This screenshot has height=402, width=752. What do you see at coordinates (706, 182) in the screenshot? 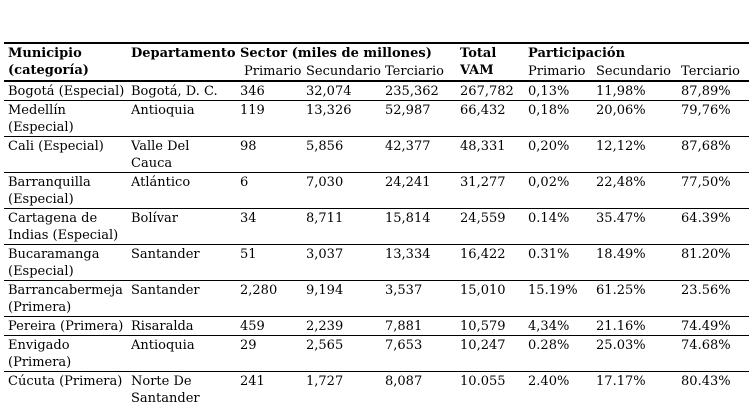
I see `cell-p_terciario: 77,50%` at bounding box center [706, 182].